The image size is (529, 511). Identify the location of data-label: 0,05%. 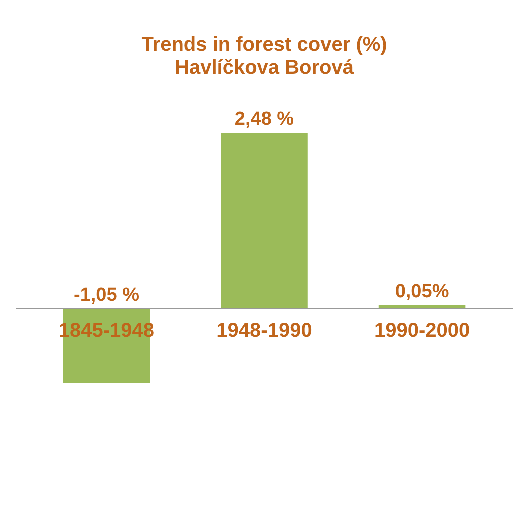
(422, 291).